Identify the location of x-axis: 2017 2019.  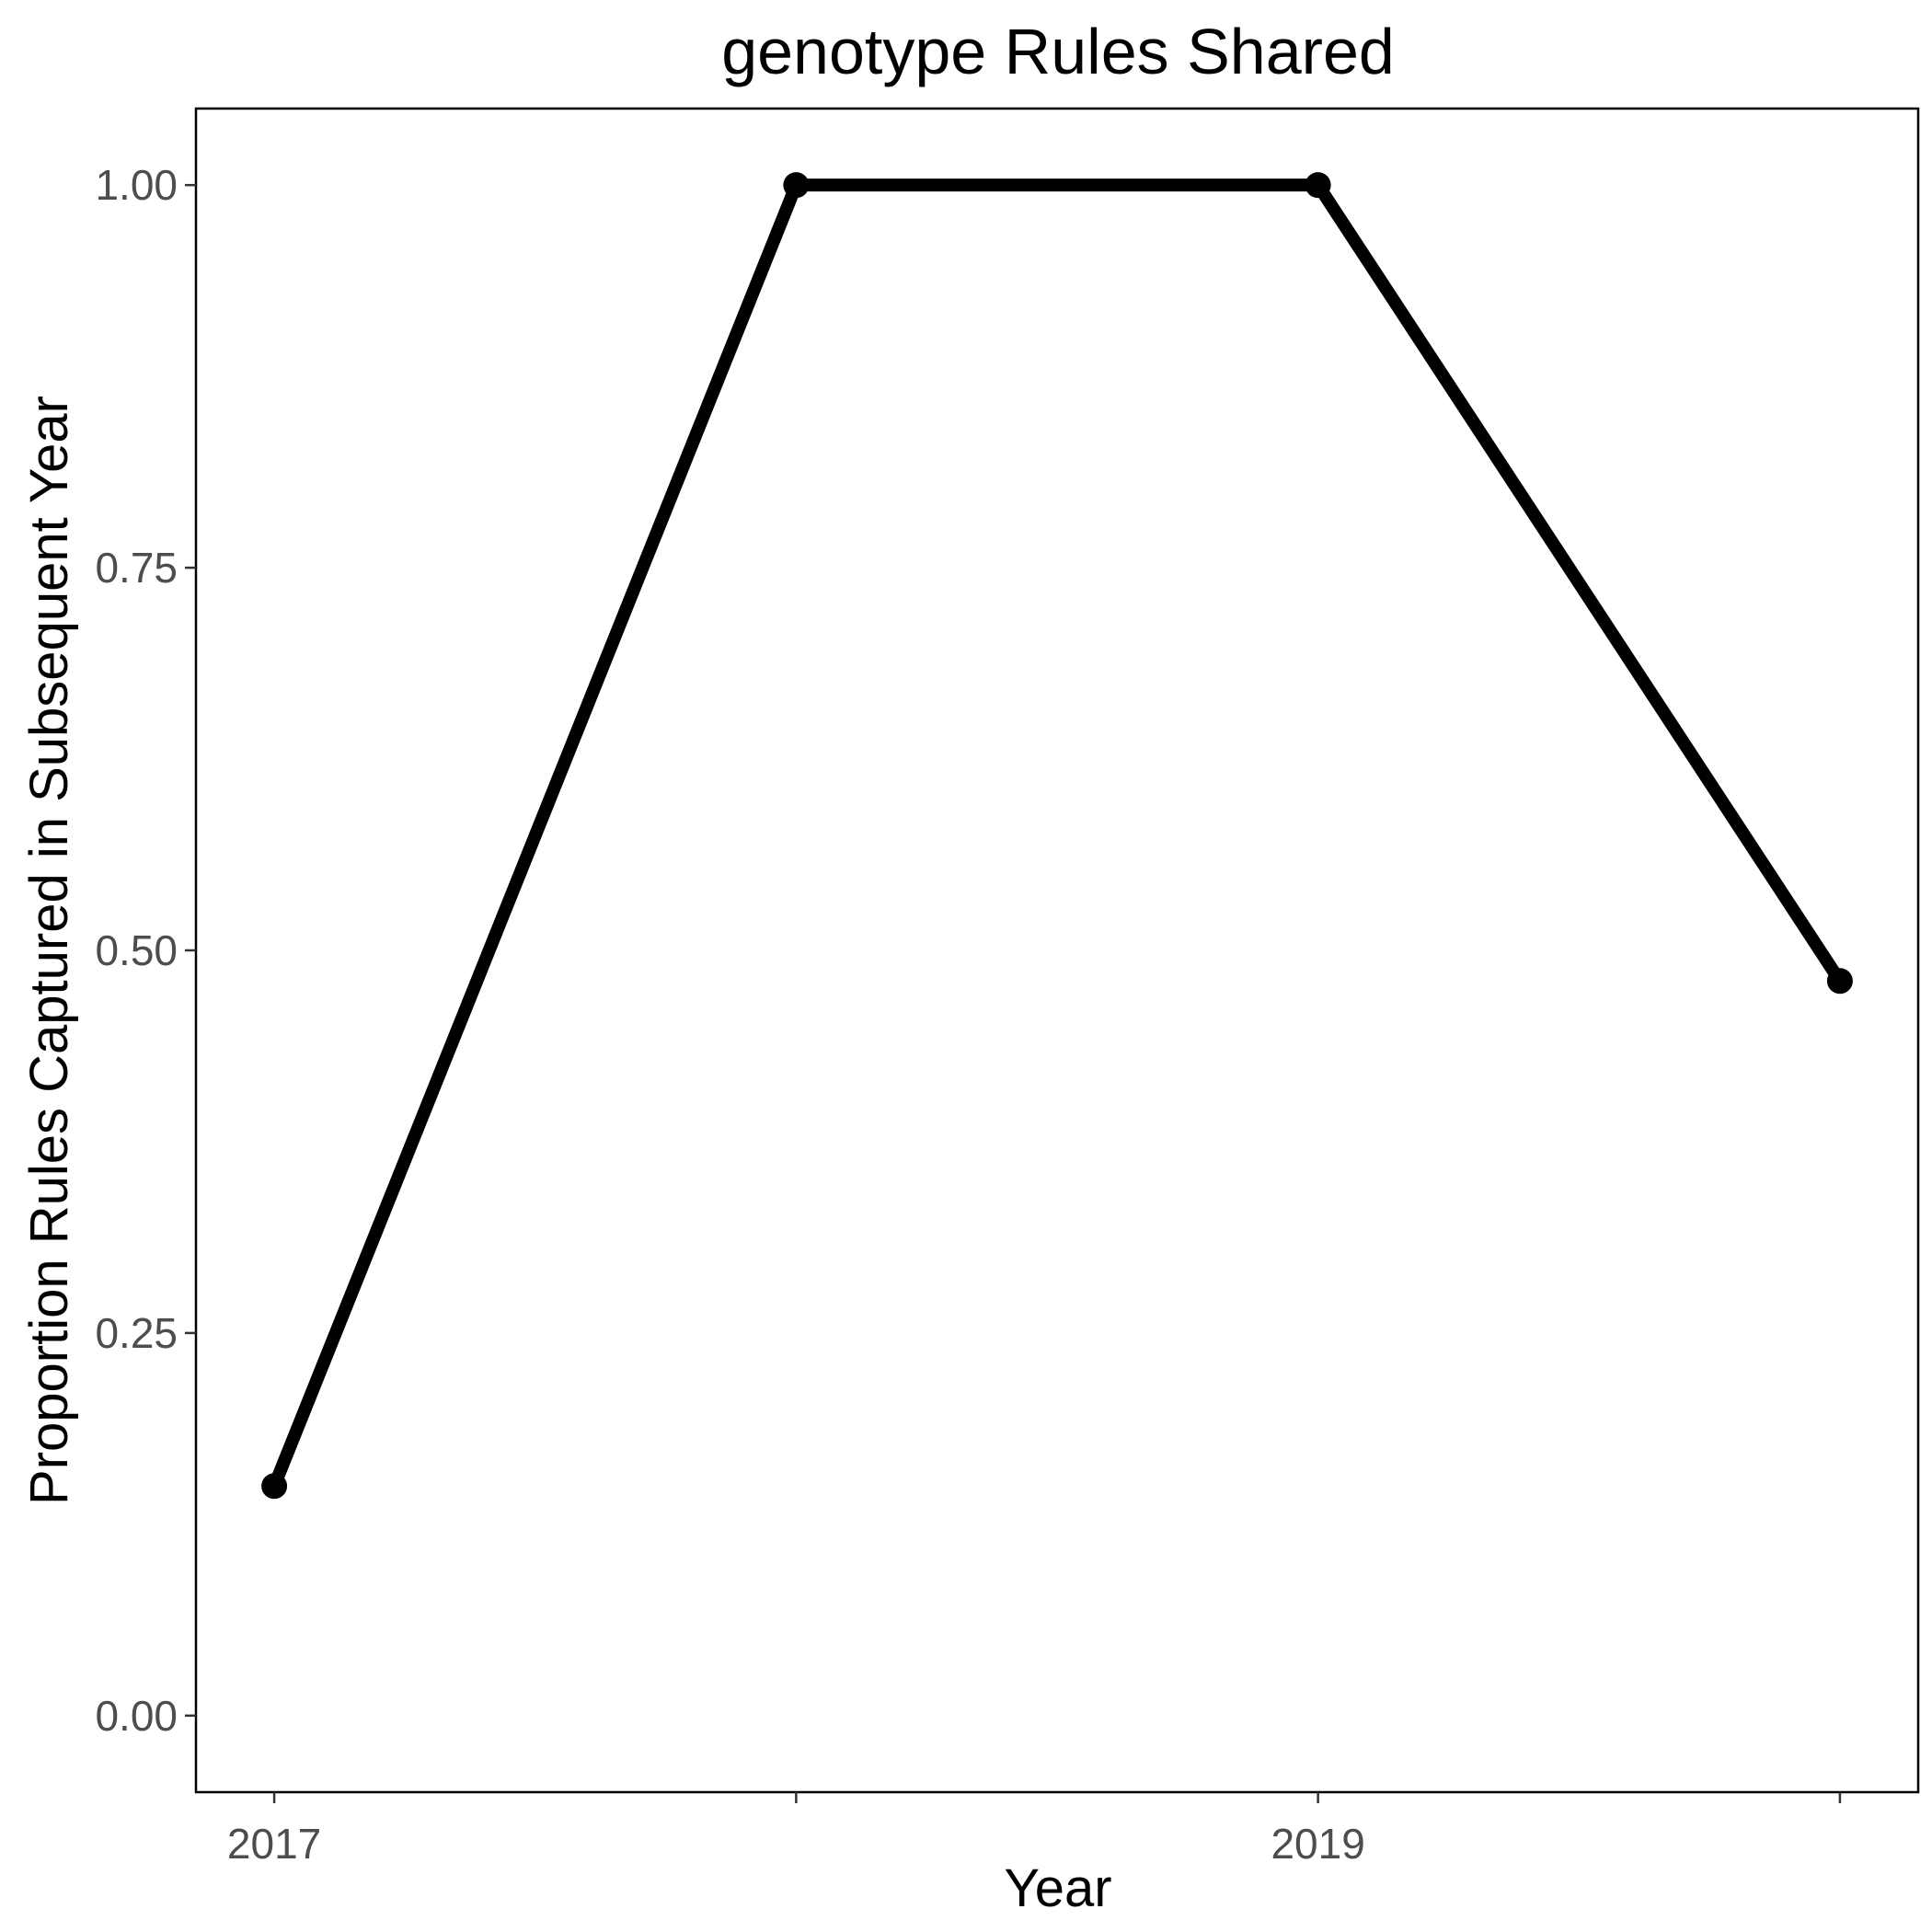
(1034, 1830).